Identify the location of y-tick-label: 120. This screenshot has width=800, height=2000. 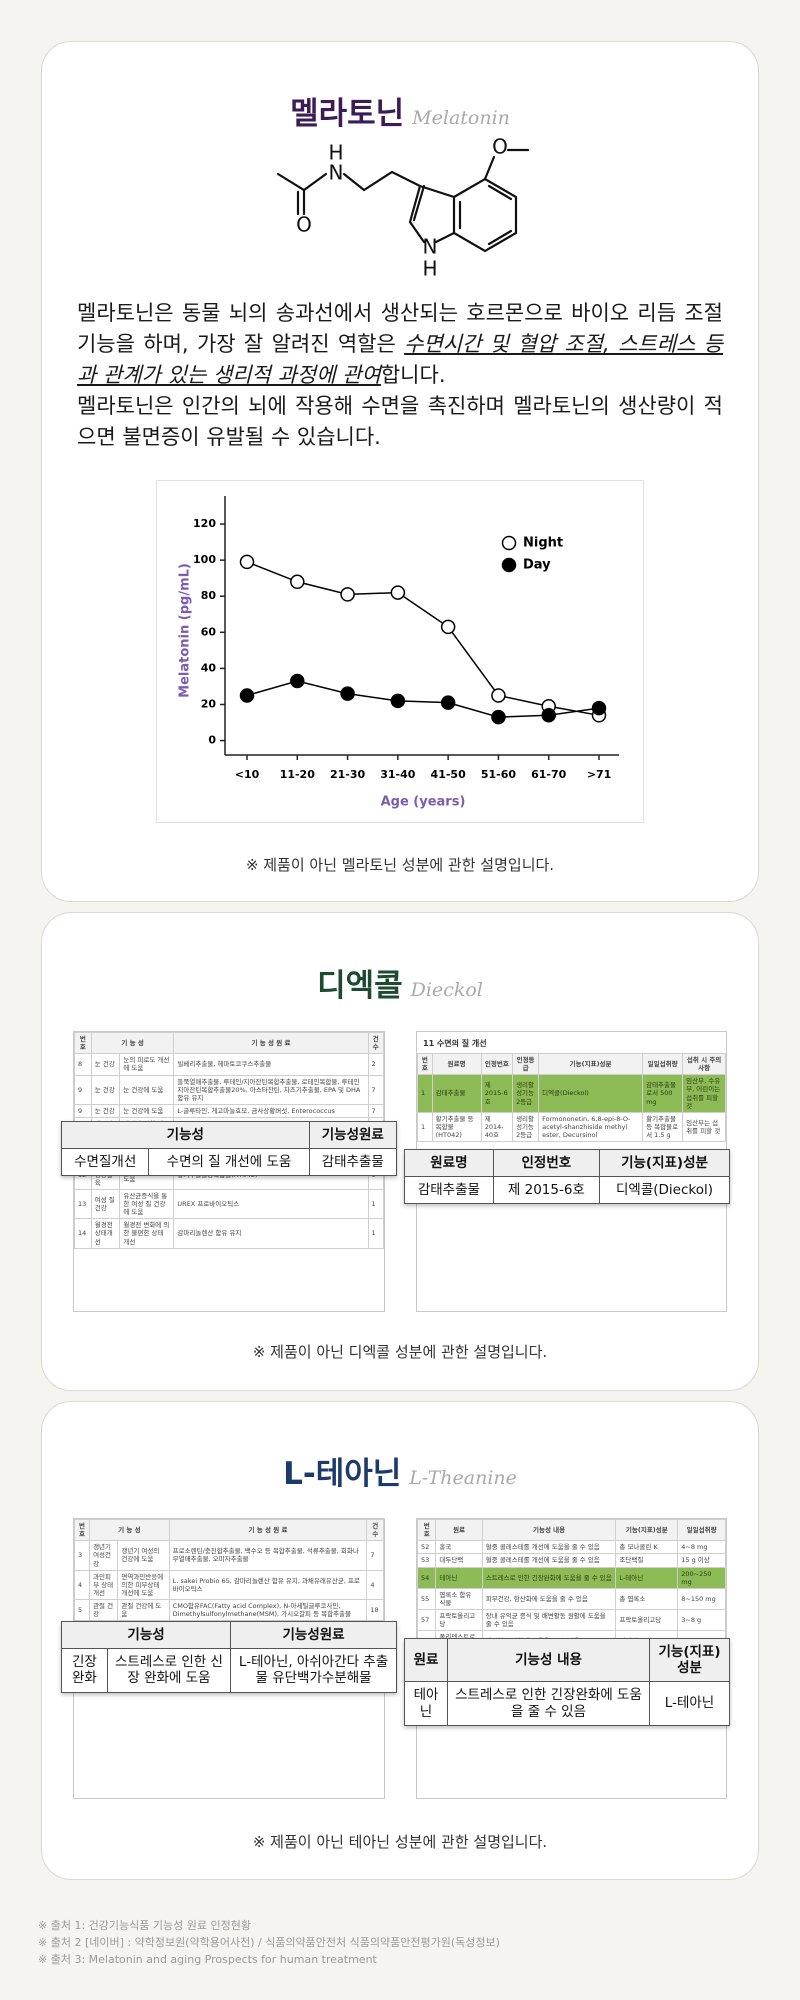
(204, 523).